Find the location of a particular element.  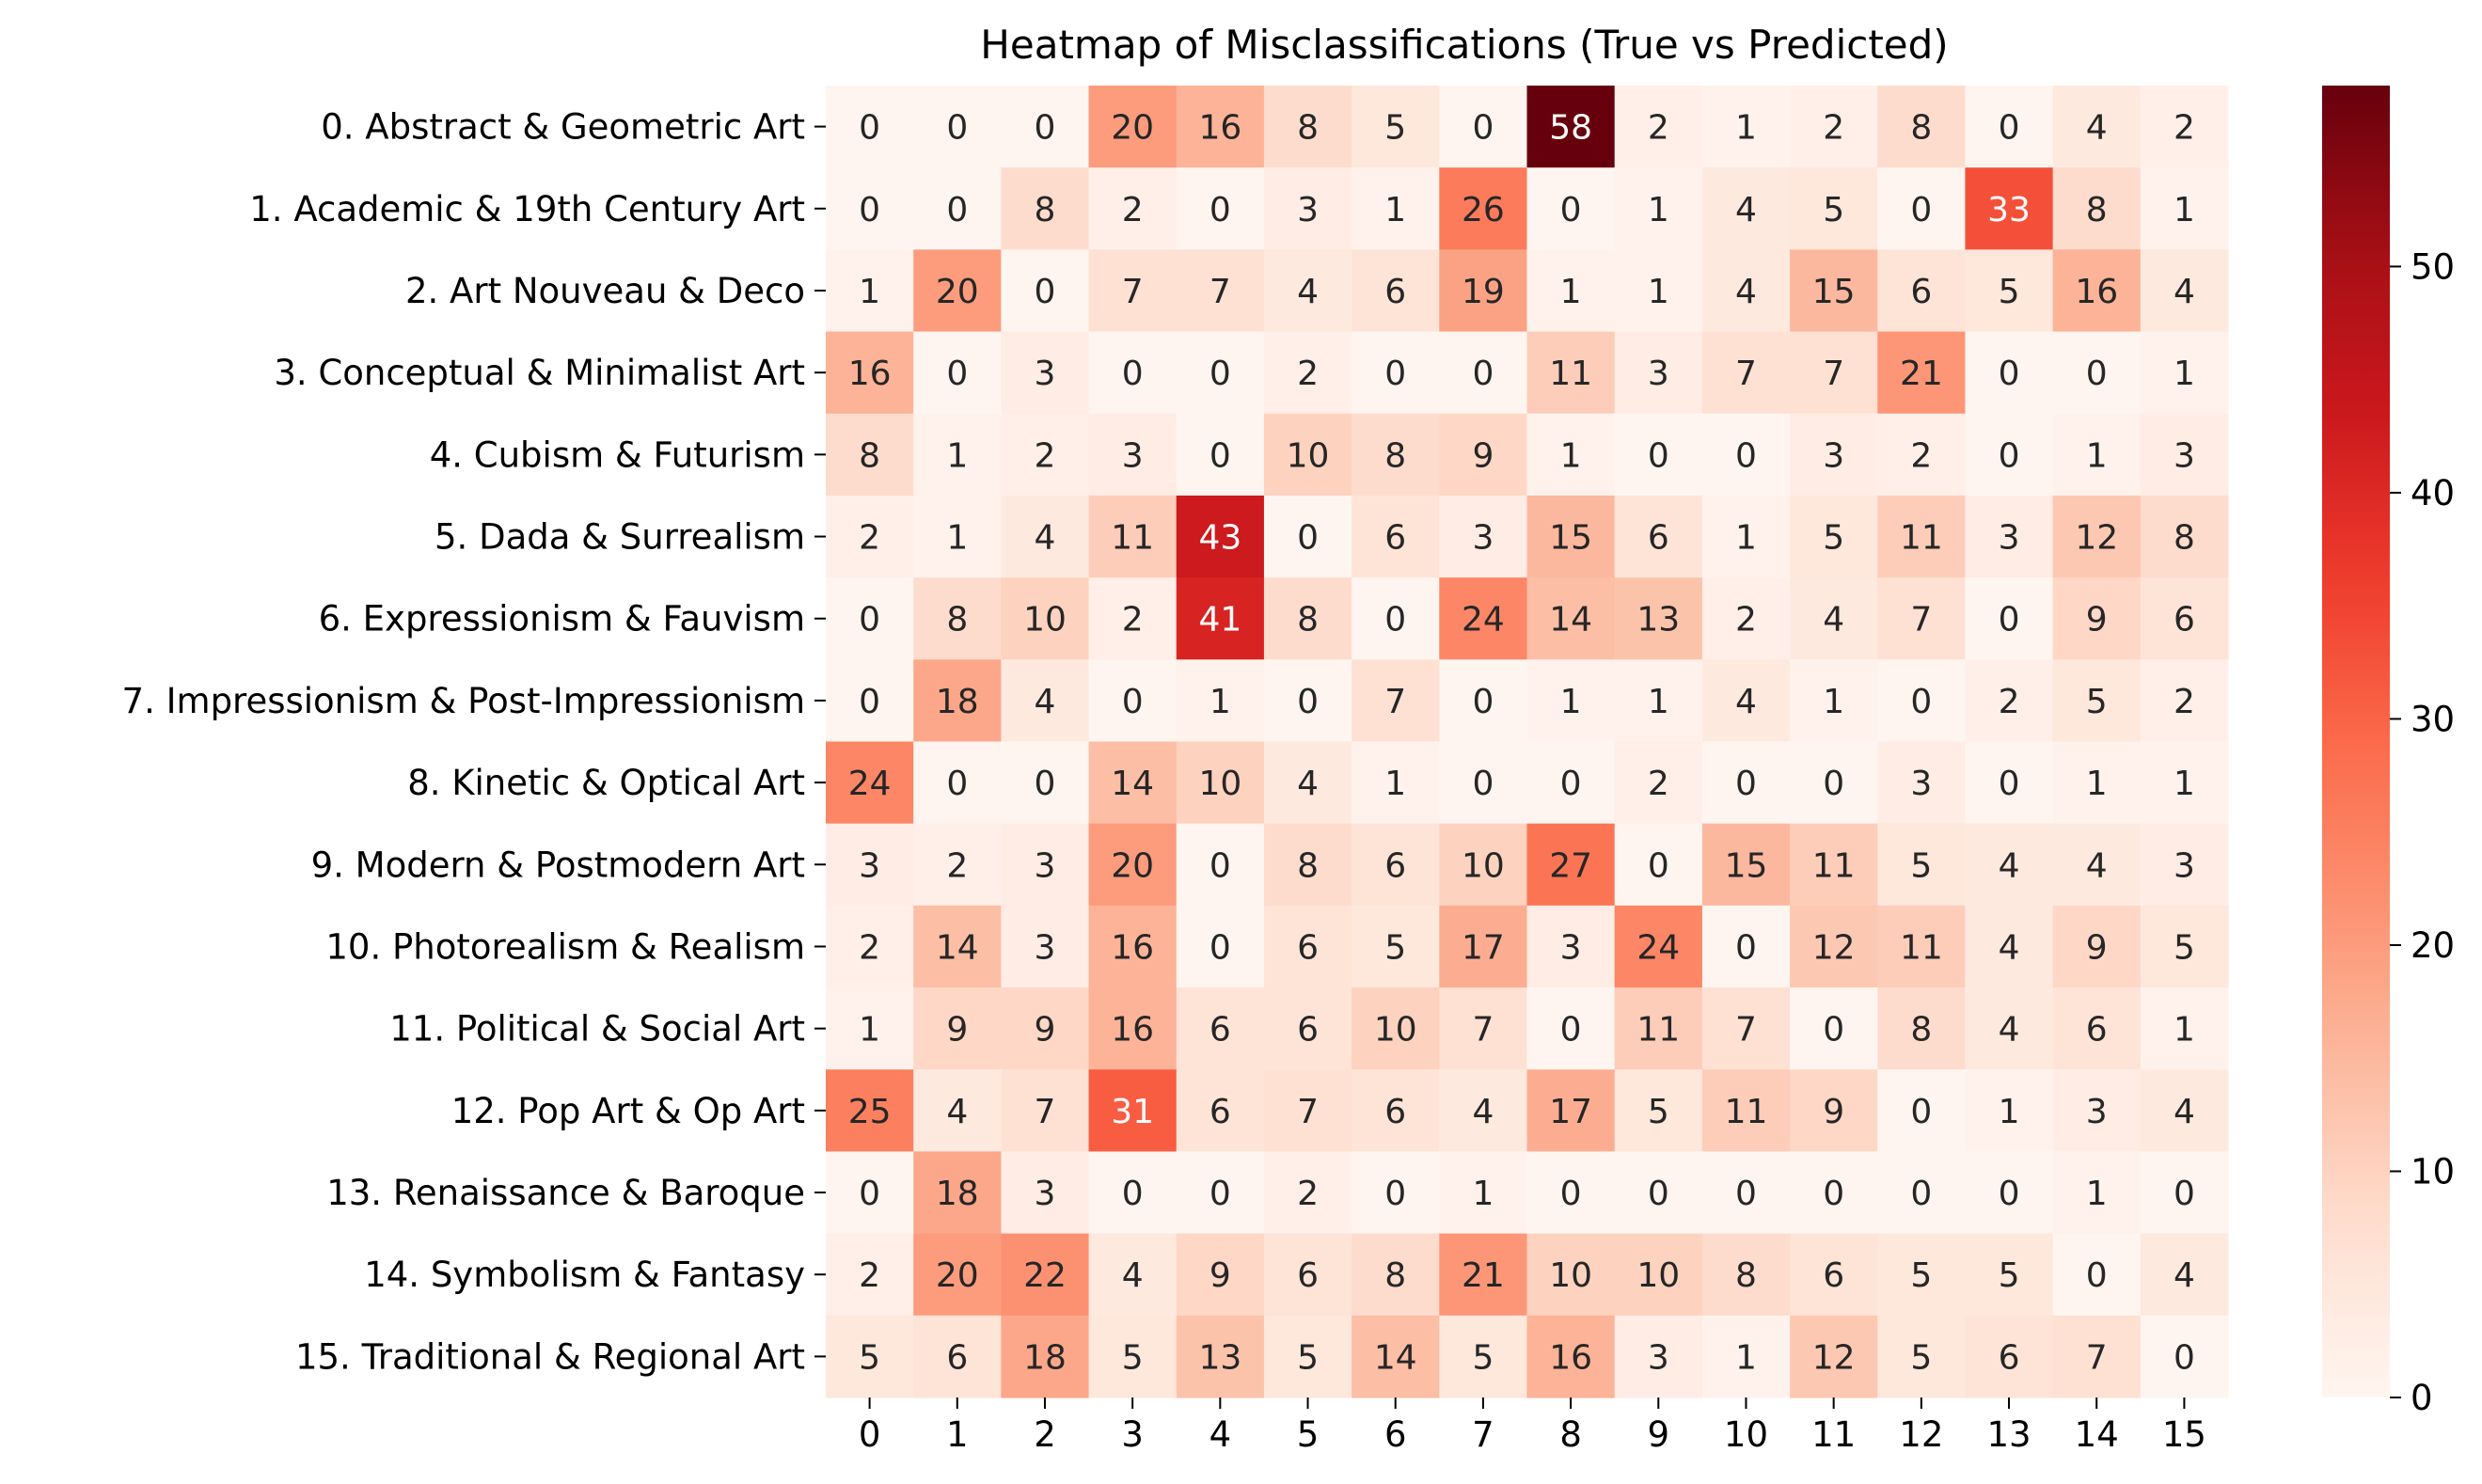

cell-value: 9 is located at coordinates (2097, 620).